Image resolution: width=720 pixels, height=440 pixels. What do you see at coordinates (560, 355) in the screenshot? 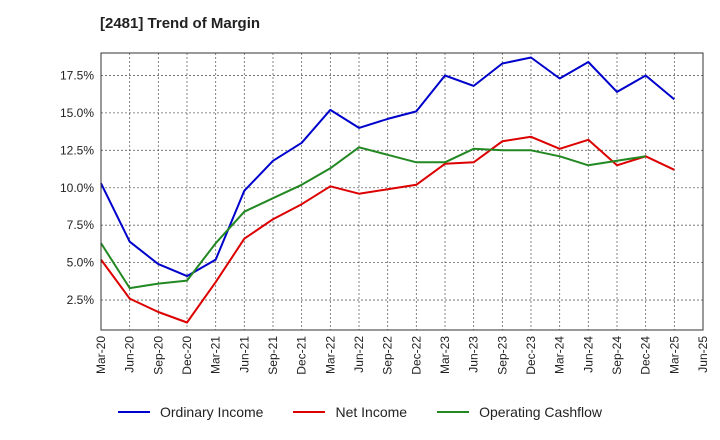
I see `x-tick-label: Mar-24` at bounding box center [560, 355].